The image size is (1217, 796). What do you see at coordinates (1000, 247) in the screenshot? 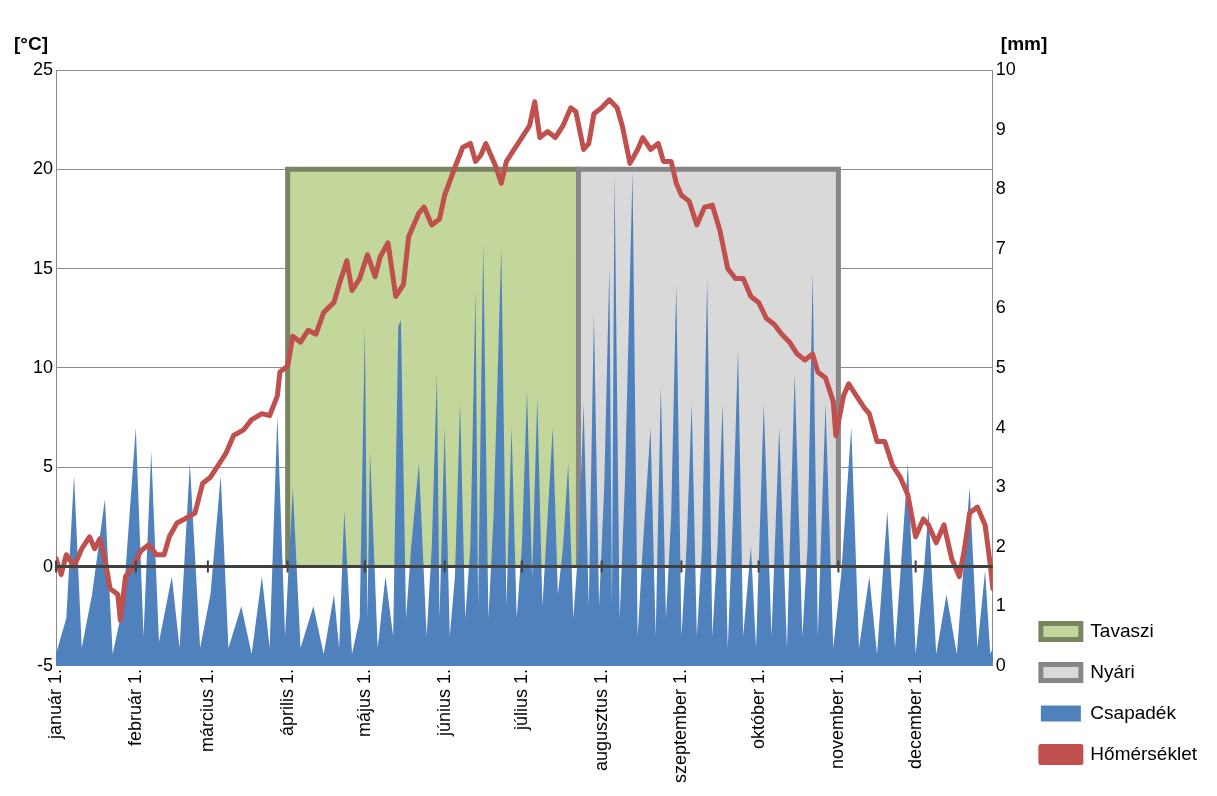
I see `y2-tick-label: 7` at bounding box center [1000, 247].